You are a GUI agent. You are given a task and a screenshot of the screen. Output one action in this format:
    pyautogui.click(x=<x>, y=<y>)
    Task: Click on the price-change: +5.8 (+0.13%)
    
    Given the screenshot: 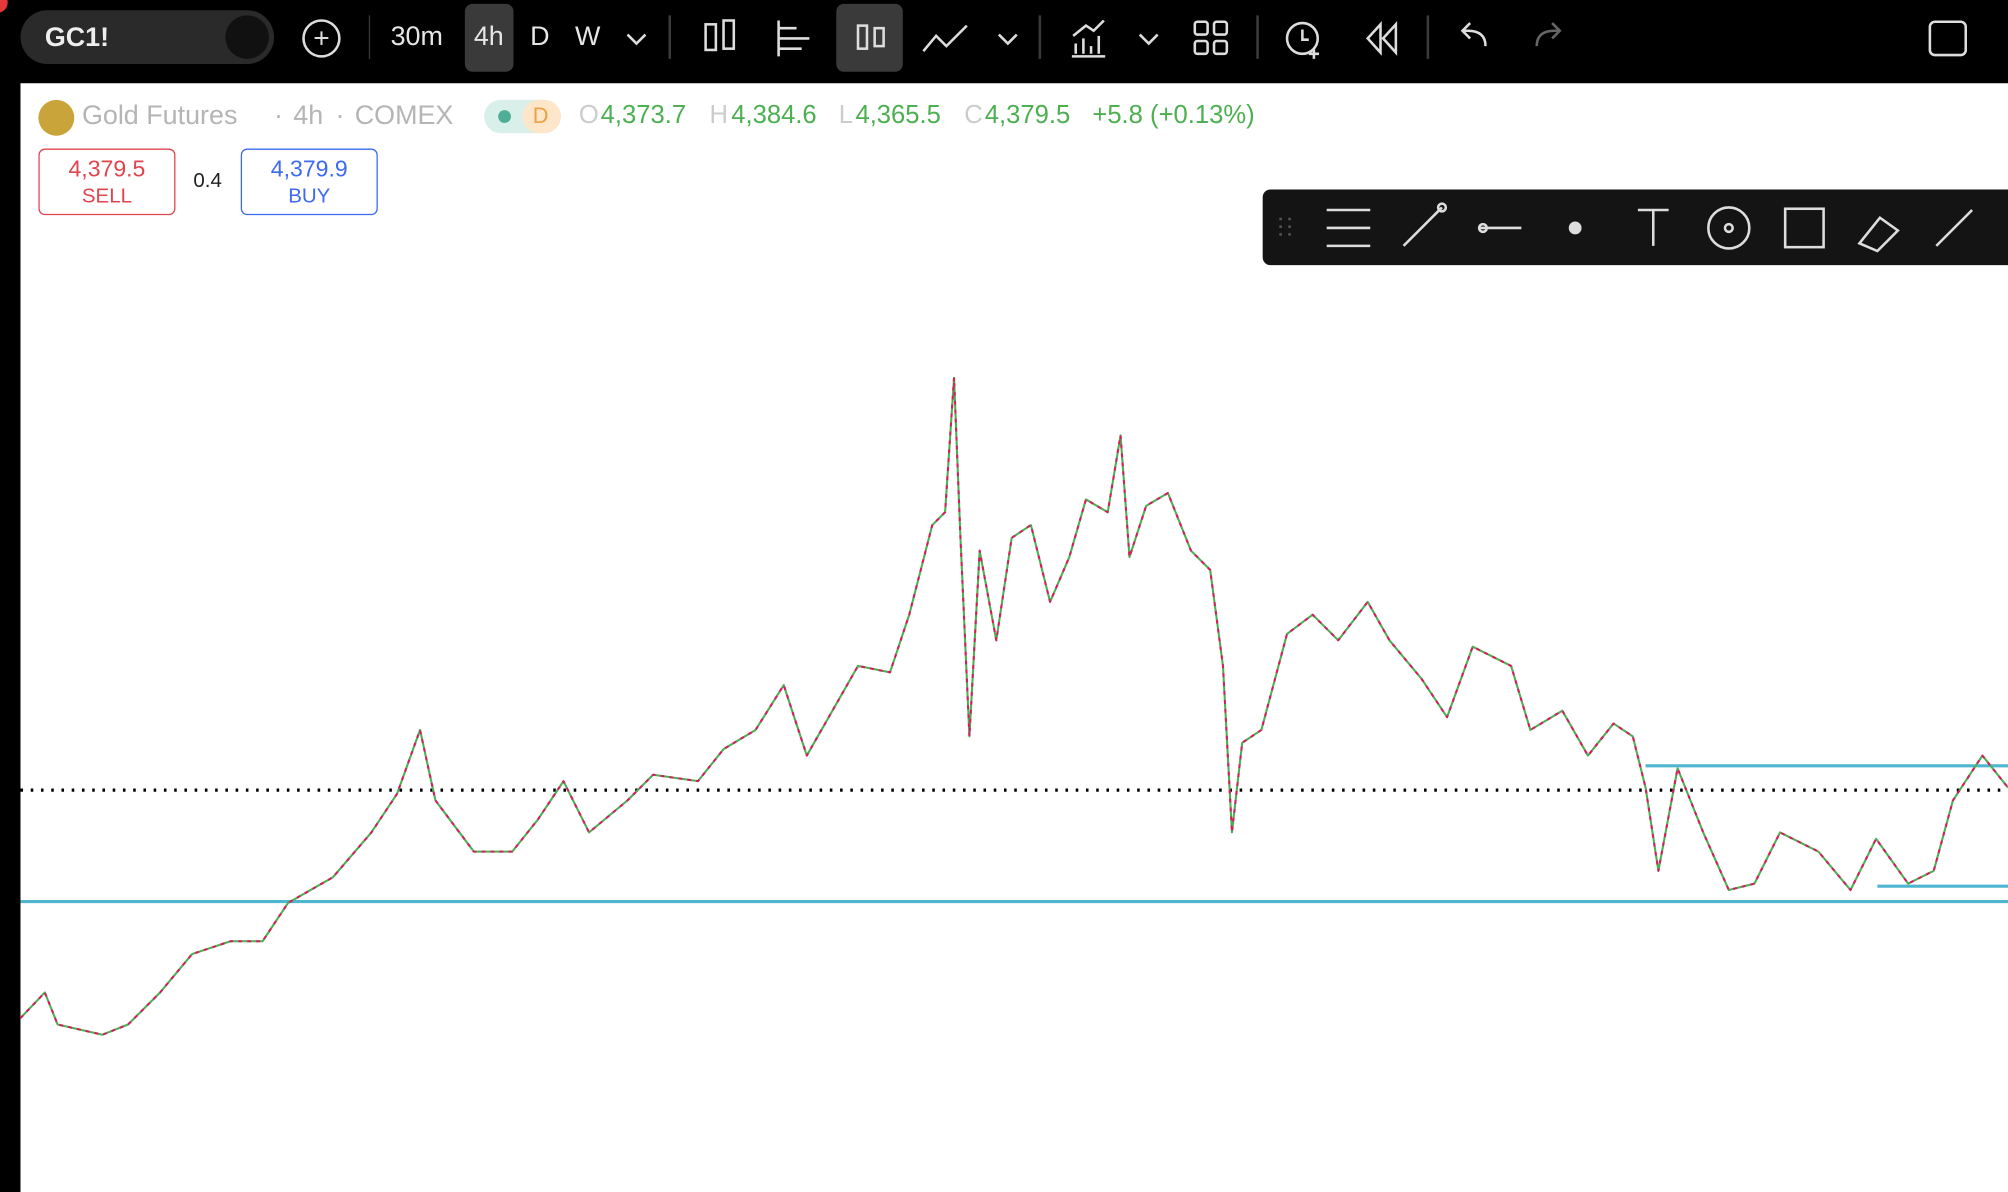 What is the action you would take?
    pyautogui.click(x=1173, y=115)
    